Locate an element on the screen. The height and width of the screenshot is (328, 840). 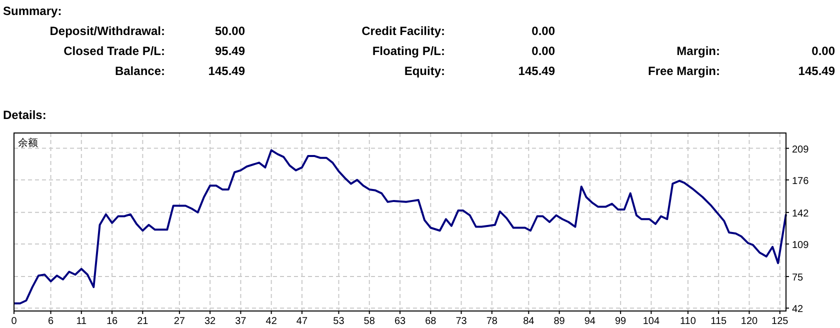
x-tick-label: 47 is located at coordinates (302, 321).